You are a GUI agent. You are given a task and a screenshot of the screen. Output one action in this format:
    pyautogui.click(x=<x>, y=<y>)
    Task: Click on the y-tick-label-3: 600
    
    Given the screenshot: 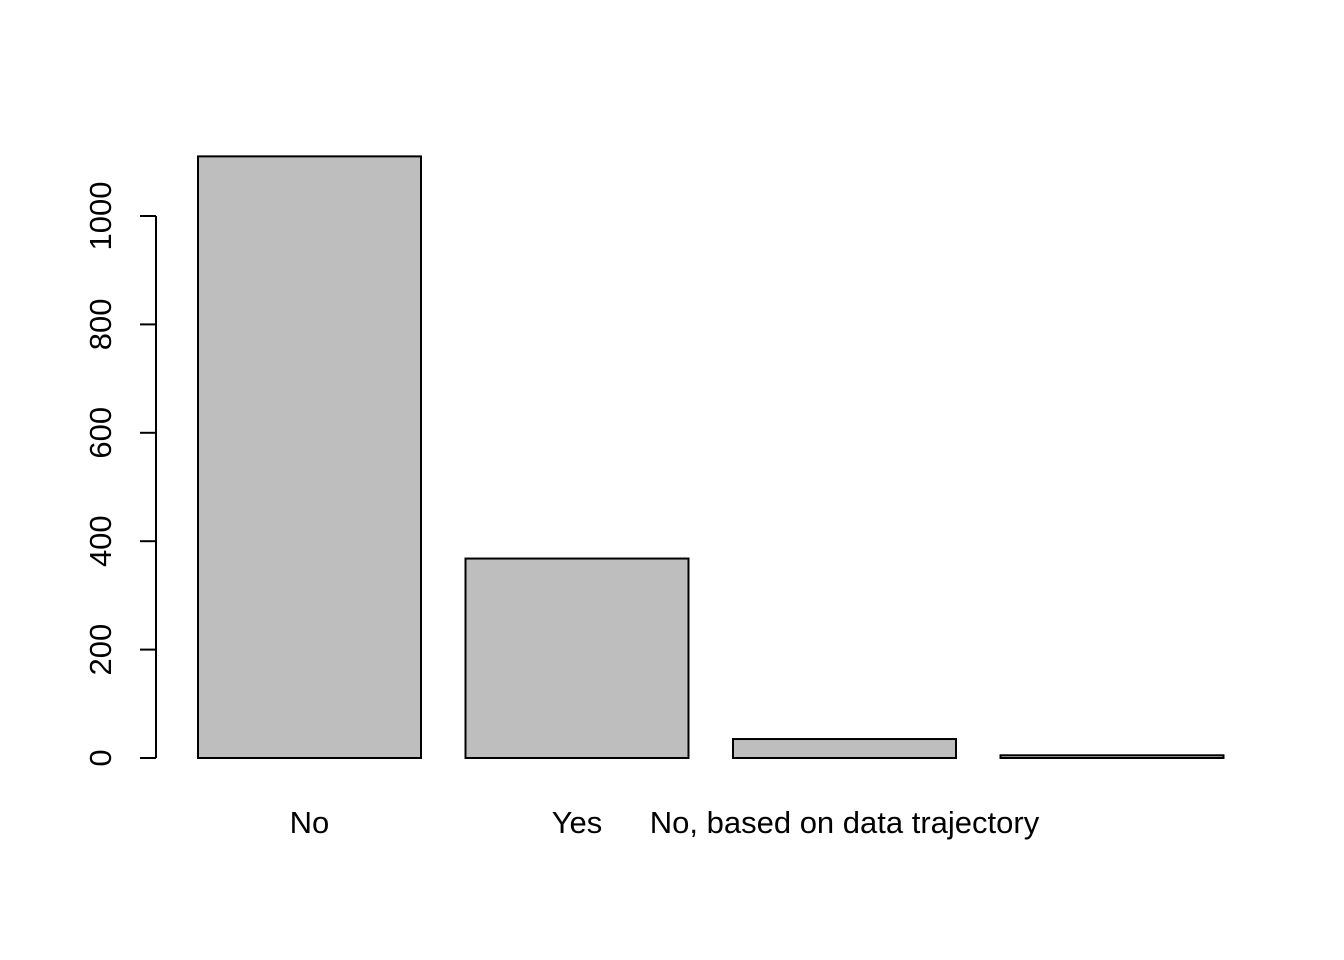 What is the action you would take?
    pyautogui.click(x=100, y=433)
    